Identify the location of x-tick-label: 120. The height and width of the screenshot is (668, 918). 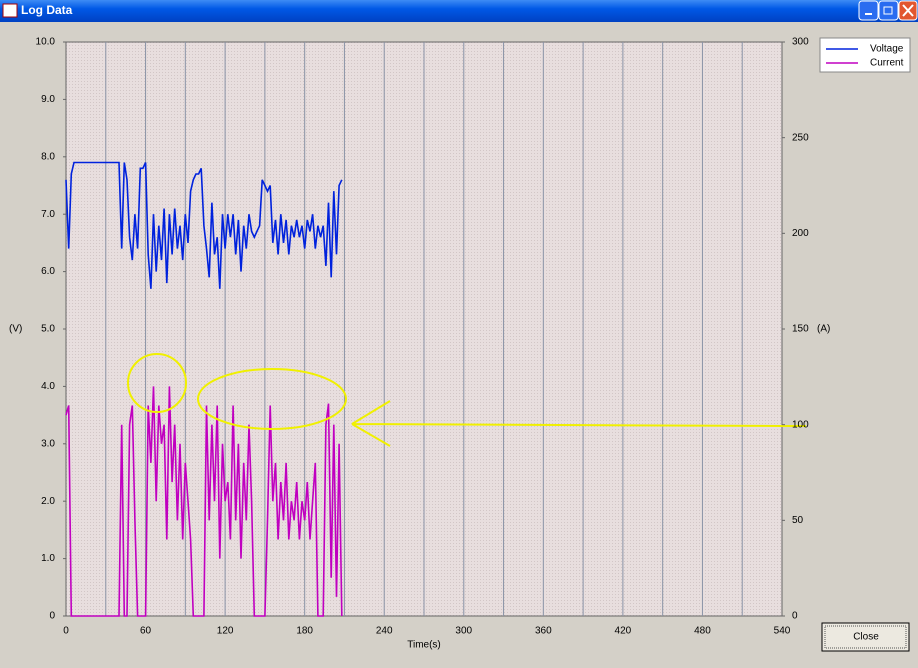
(225, 631).